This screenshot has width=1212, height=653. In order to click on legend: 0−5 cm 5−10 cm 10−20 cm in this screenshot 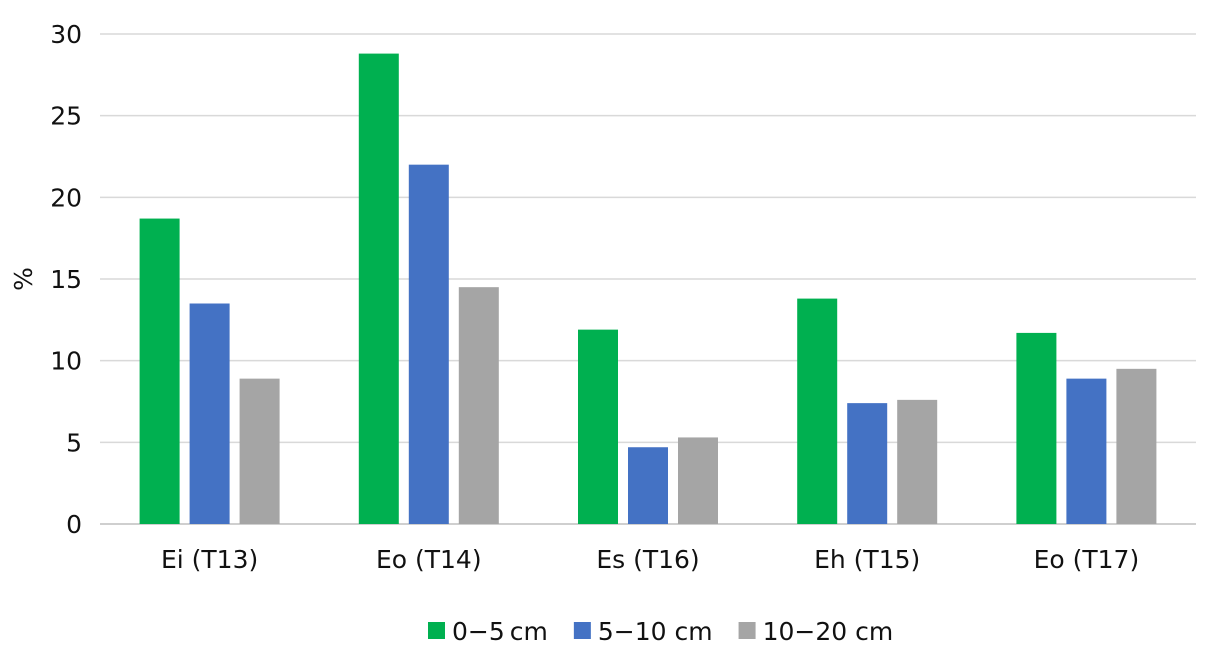, I will do `click(660, 631)`.